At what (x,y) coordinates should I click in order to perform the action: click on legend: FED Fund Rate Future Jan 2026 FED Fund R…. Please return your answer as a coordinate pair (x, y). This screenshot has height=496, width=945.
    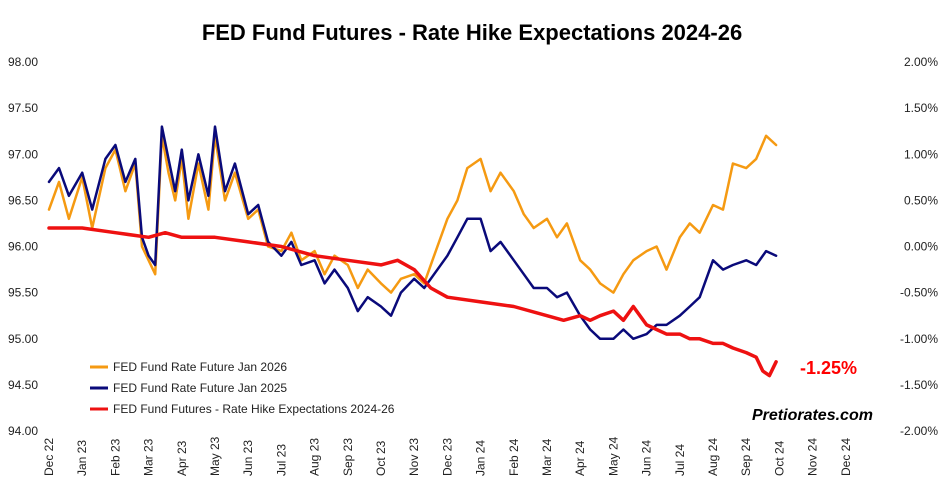
    Looking at the image, I should click on (242, 388).